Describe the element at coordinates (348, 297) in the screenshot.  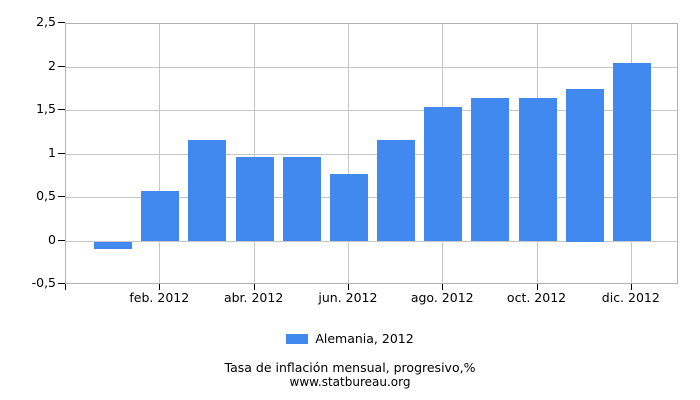
I see `x-axis-tick-label: jun. 2012` at that location.